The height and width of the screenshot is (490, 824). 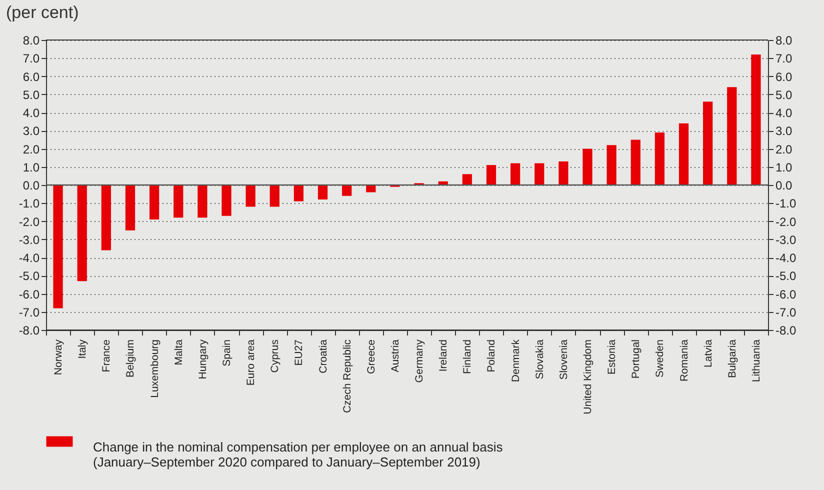 I want to click on legend-label: Change in the nominal compensation per employee on an annual basis (January–September 2020 compared to January–September 2019), so click(x=298, y=455).